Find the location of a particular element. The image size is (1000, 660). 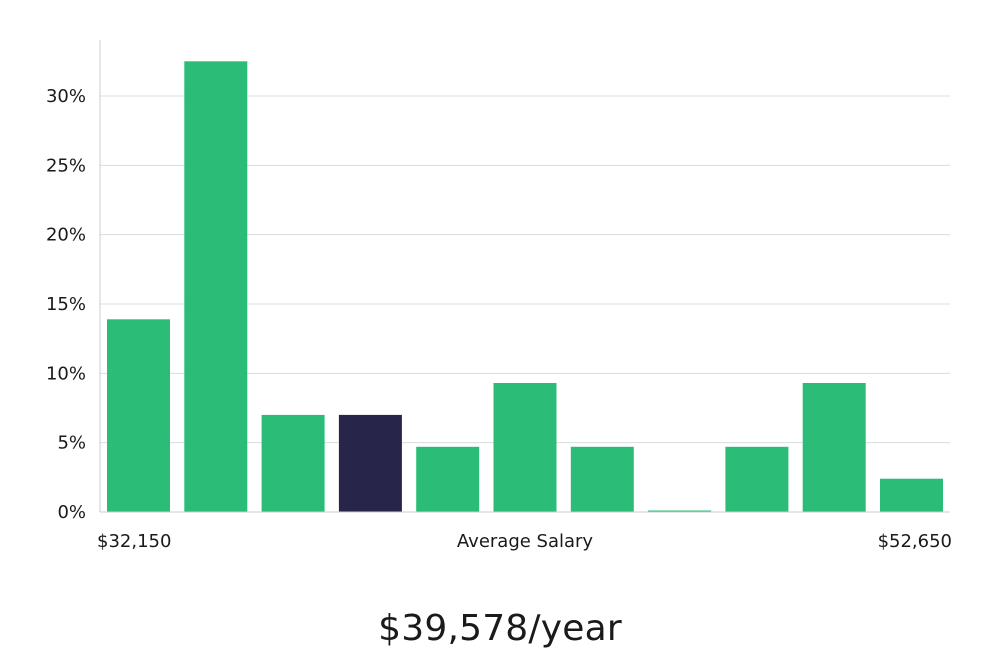

highlighted-bar is located at coordinates (370, 463).